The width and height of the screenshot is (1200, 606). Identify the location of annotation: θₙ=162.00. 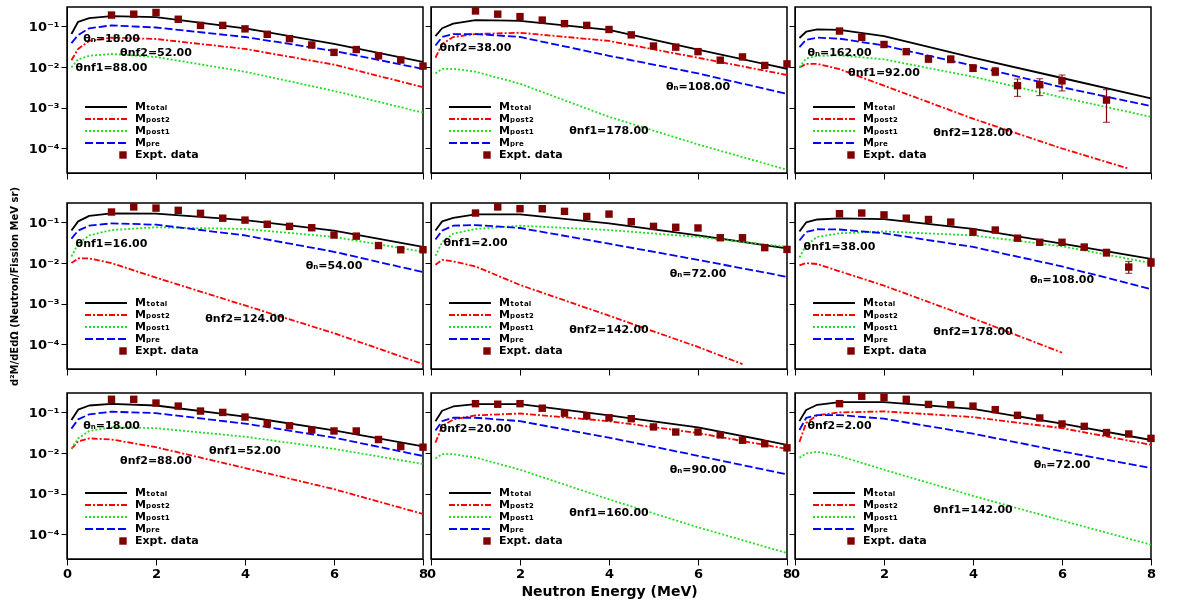
(839, 52).